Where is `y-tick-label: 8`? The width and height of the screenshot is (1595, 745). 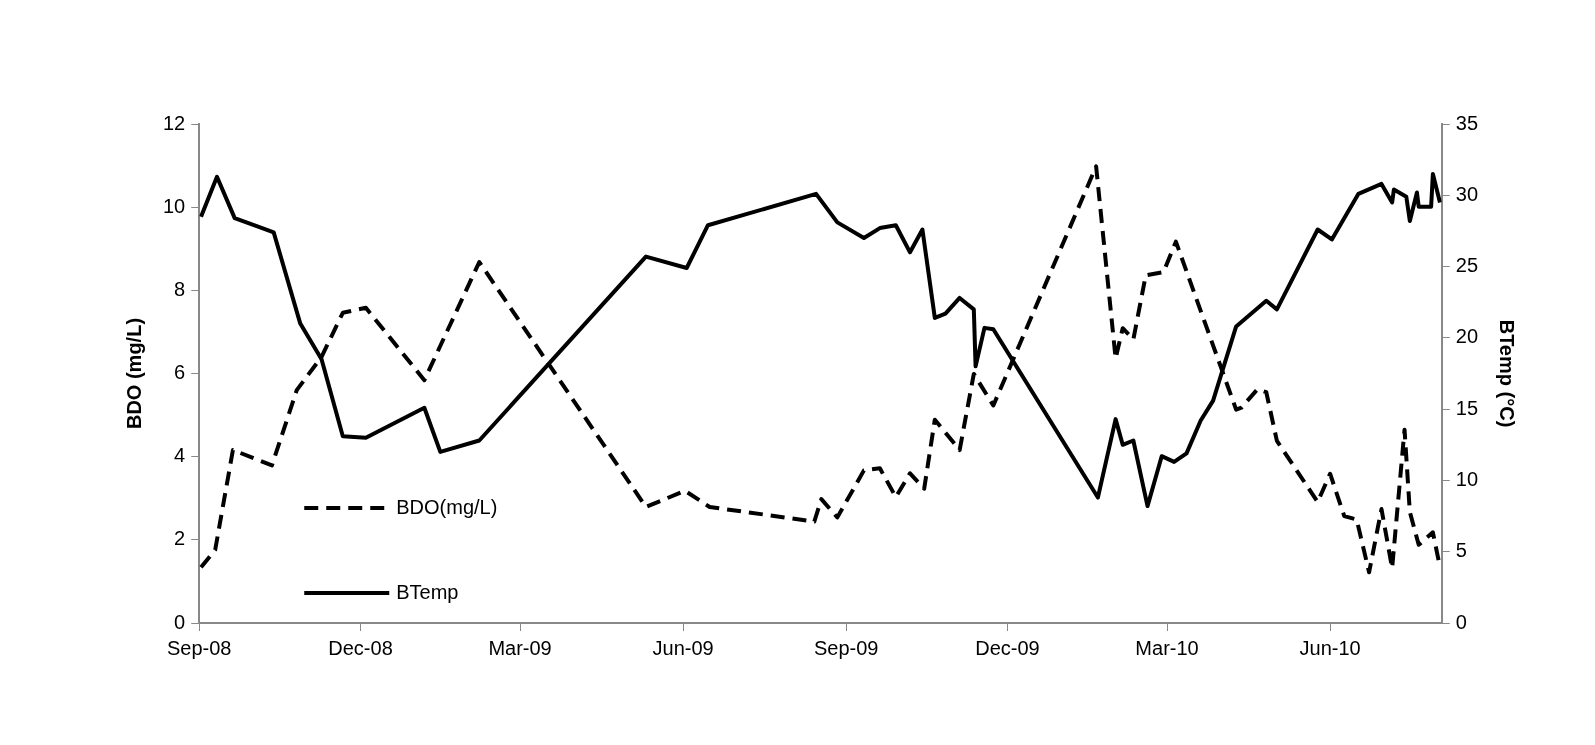 y-tick-label: 8 is located at coordinates (180, 288).